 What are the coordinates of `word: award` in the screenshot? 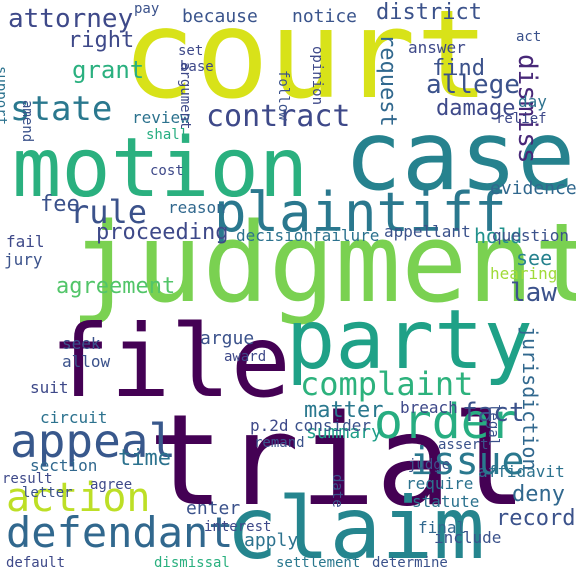 It's located at (245, 357).